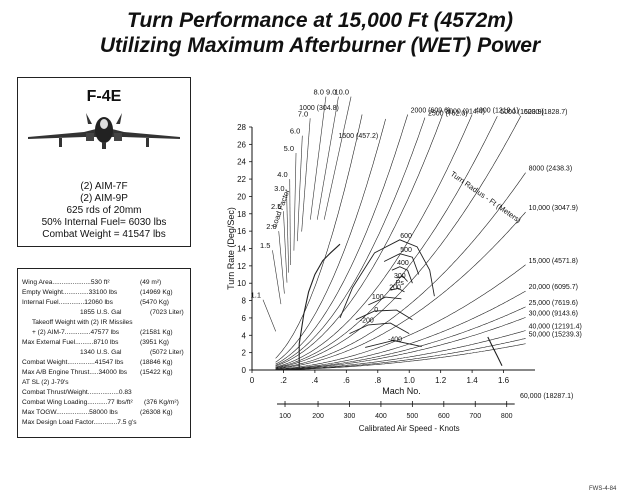 Image resolution: width=640 pixels, height=500 pixels. I want to click on x-tick-label: 1.0, so click(410, 380).